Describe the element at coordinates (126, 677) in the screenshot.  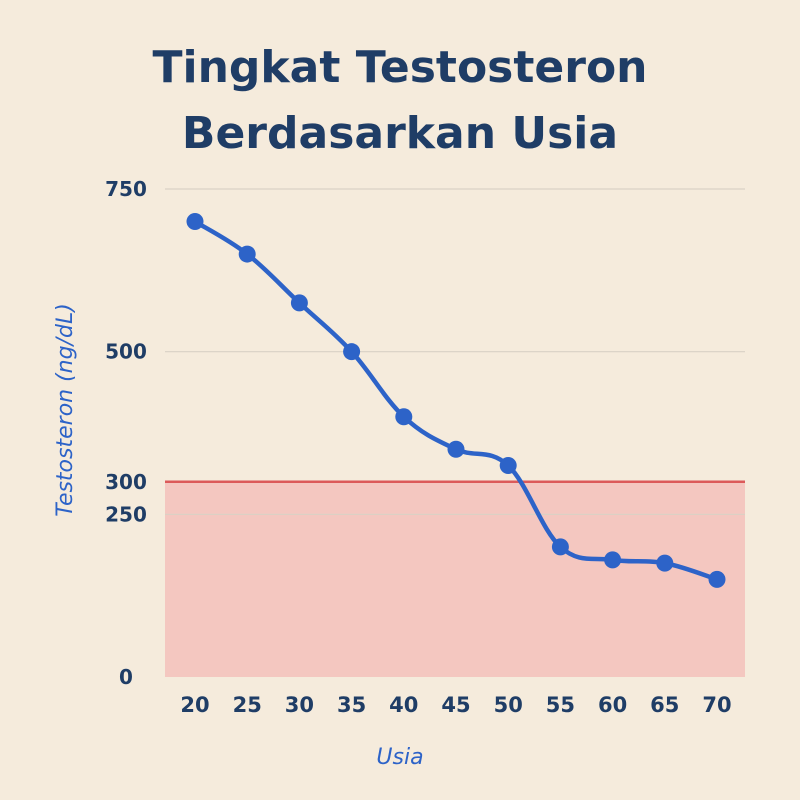
I see `y-tick-label-0: 0` at that location.